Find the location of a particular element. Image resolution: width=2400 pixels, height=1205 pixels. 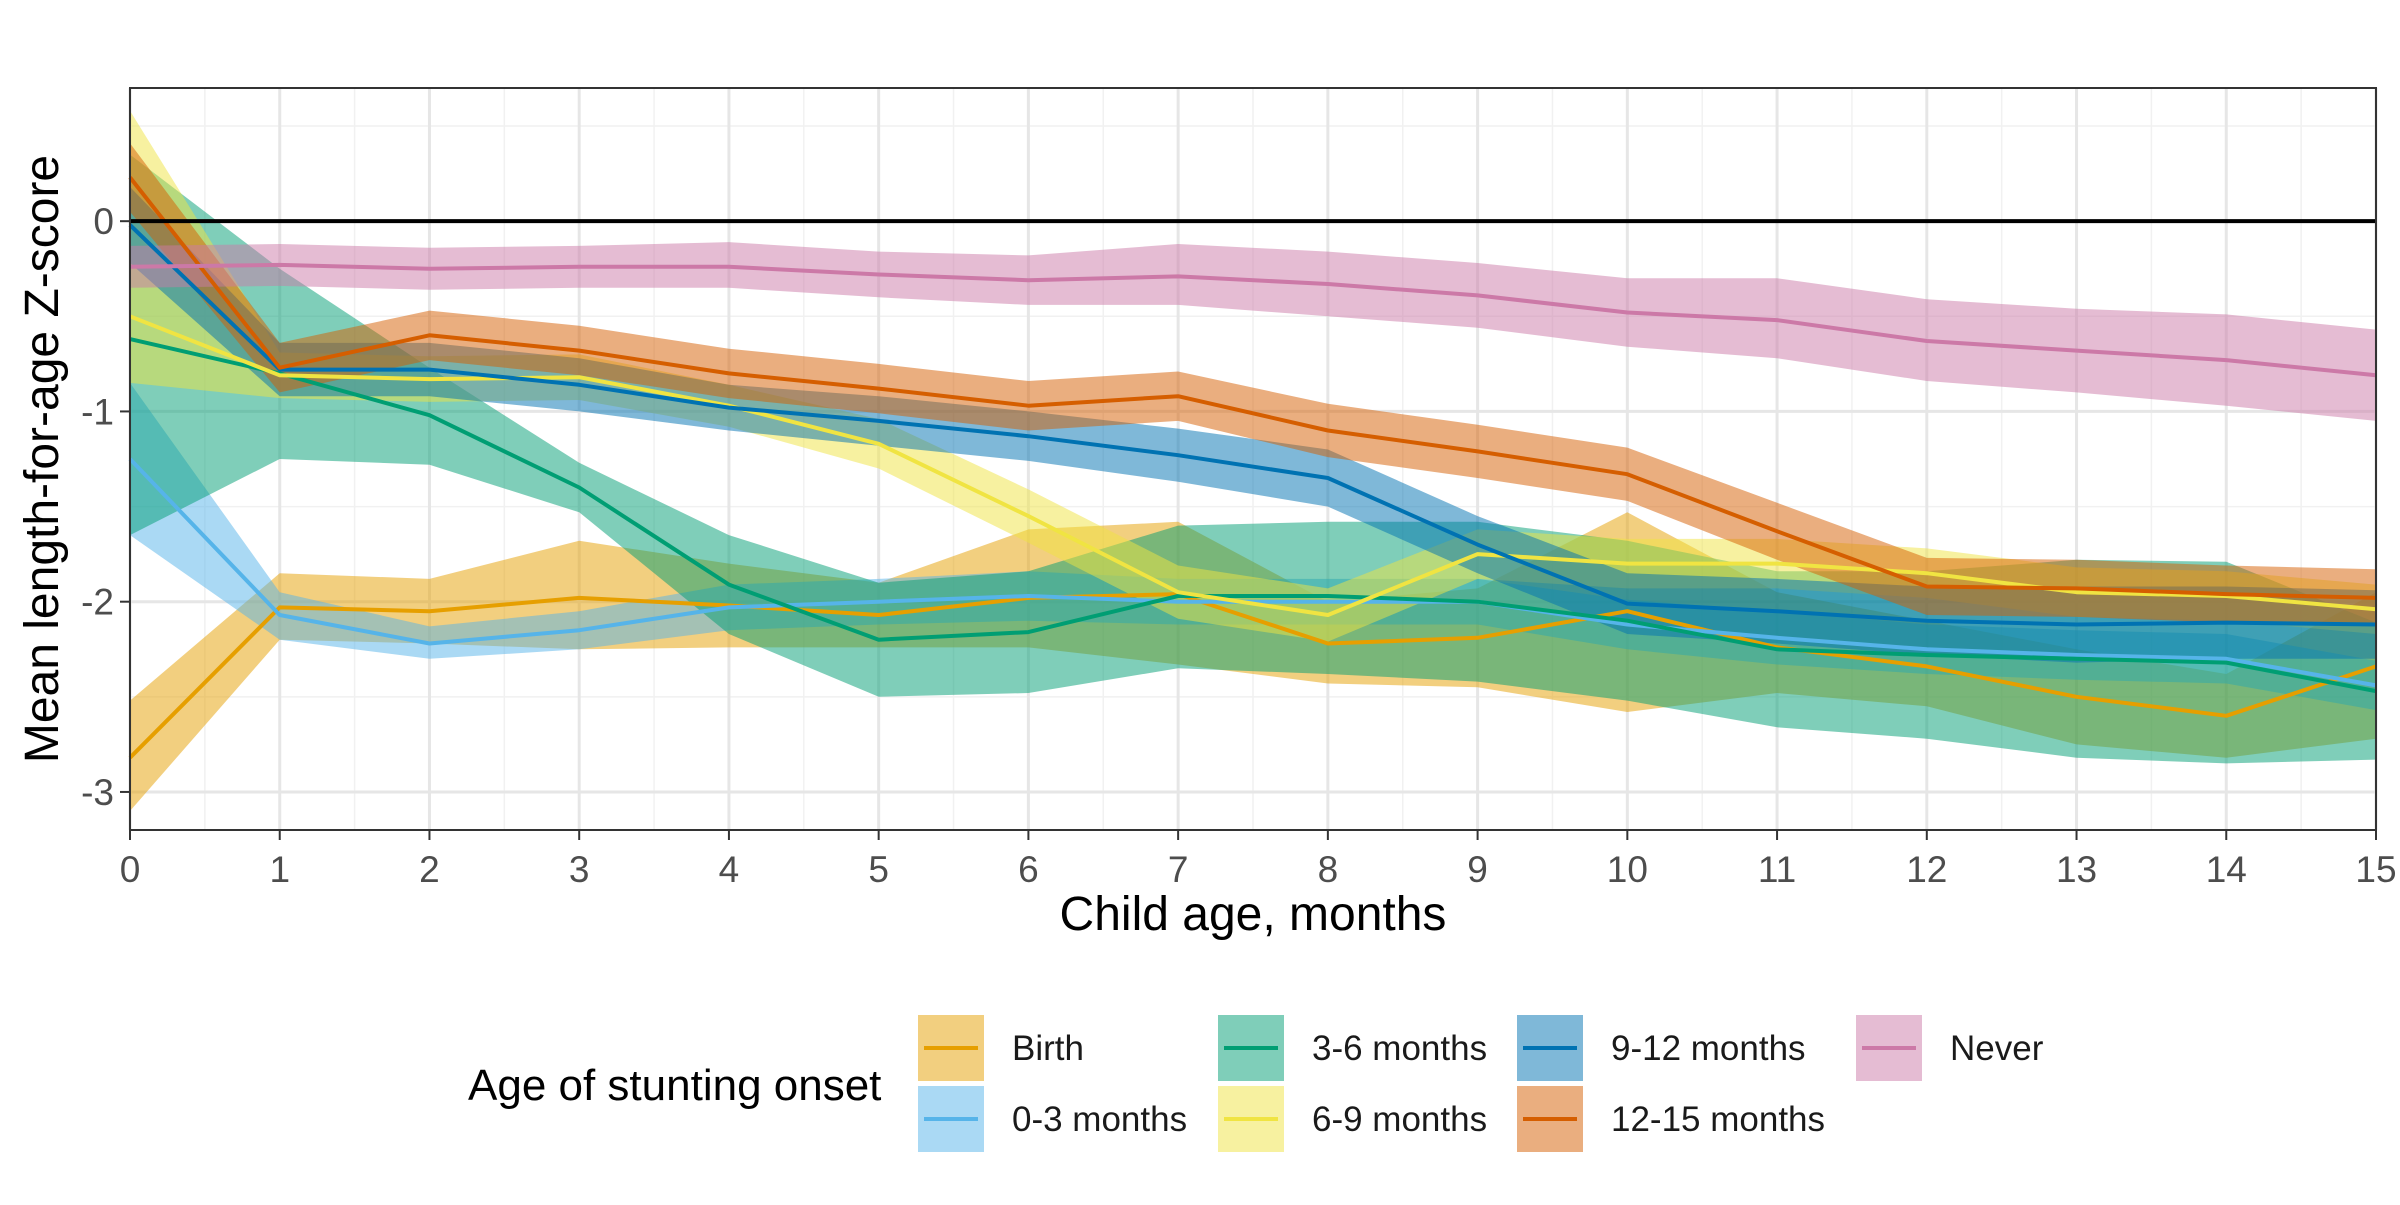

legend-title: Age of stunting onset is located at coordinates (674, 1085).